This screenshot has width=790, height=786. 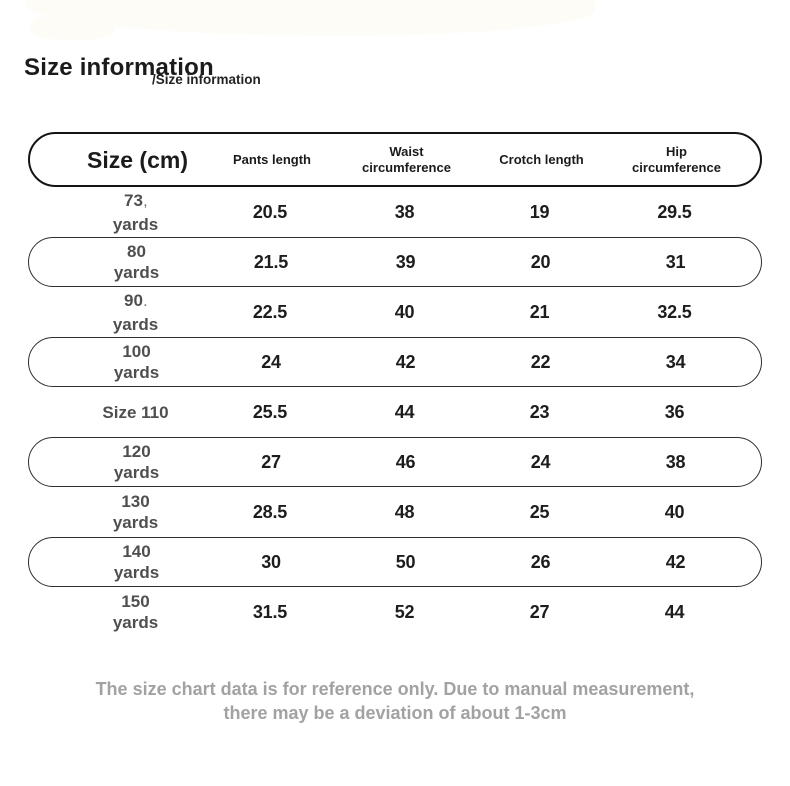 What do you see at coordinates (675, 461) in the screenshot?
I see `hip-circumference-value: 38` at bounding box center [675, 461].